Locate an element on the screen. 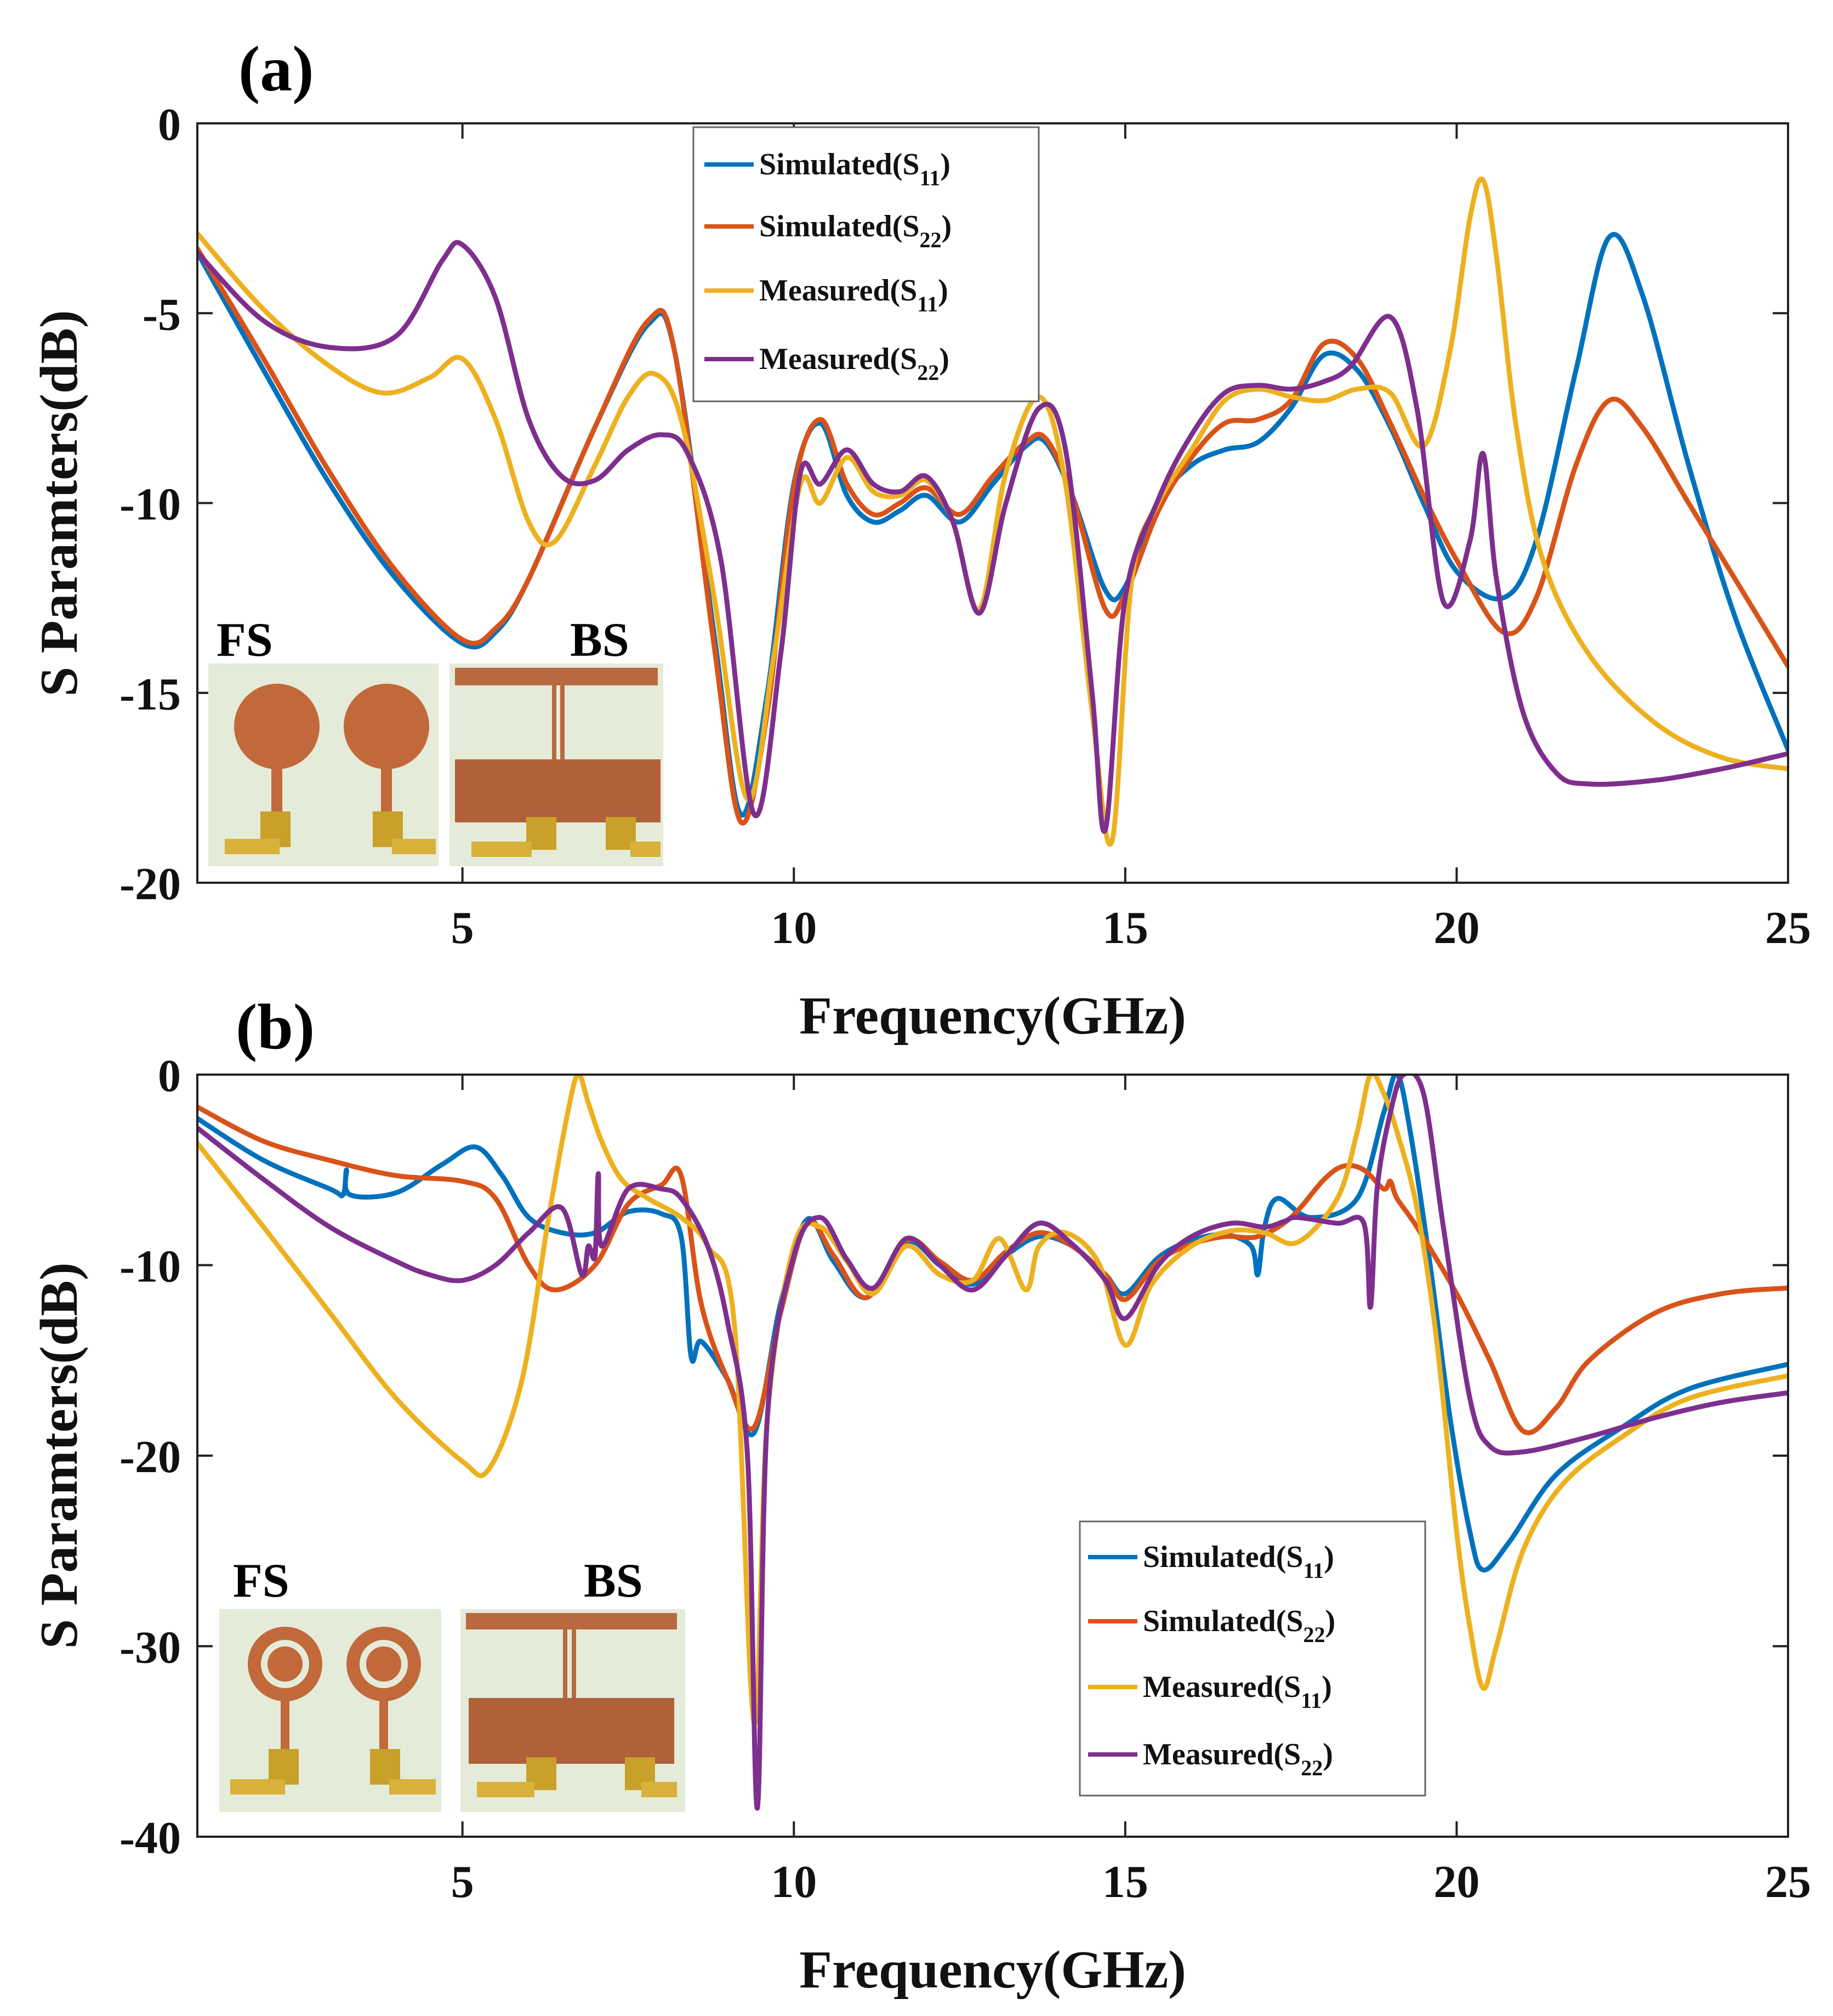 The height and width of the screenshot is (2016, 1833). panel-a-inset-front-side-photo: FS is located at coordinates (323, 740).